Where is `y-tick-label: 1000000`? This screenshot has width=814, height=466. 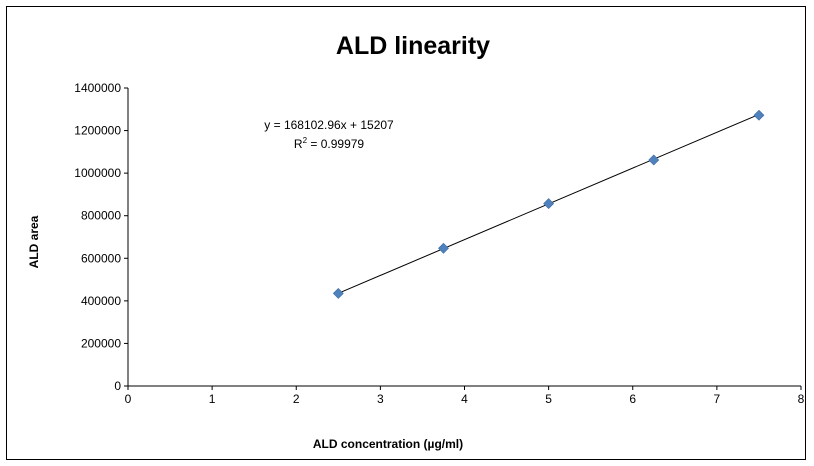
y-tick-label: 1000000 is located at coordinates (97, 173).